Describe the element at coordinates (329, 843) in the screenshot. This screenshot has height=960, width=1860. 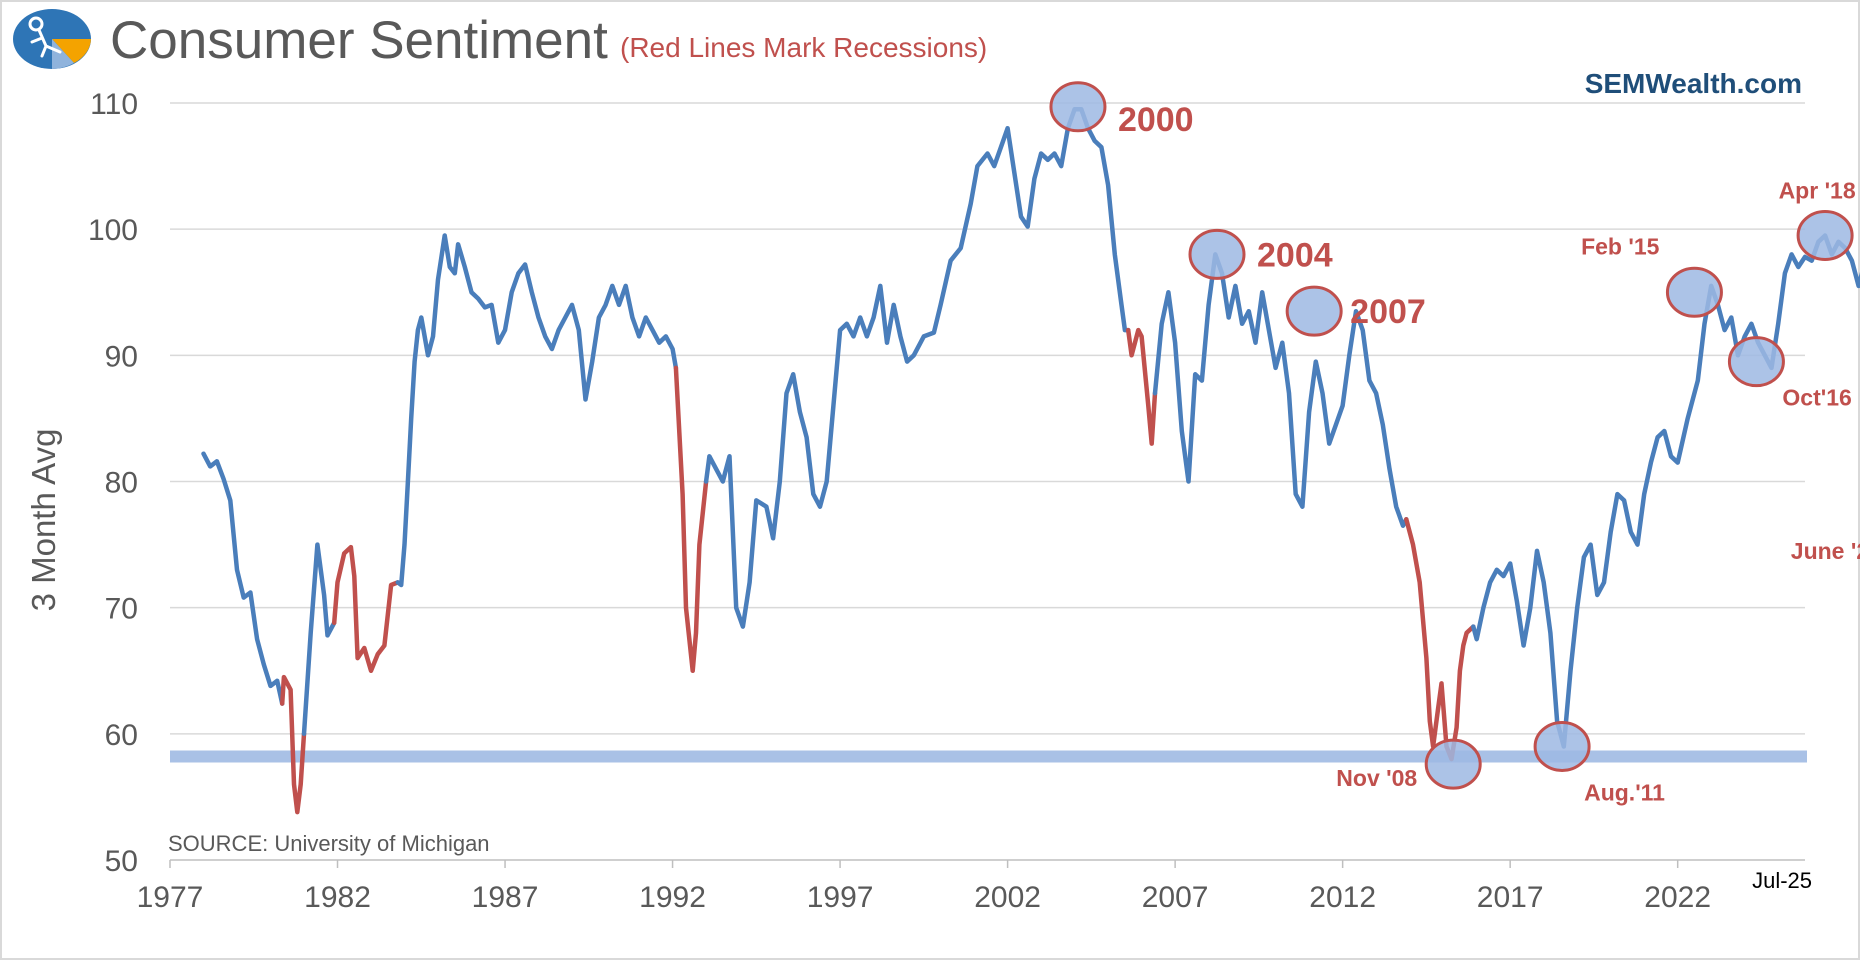
I see `source-note: SOURCE: University of Michigan` at that location.